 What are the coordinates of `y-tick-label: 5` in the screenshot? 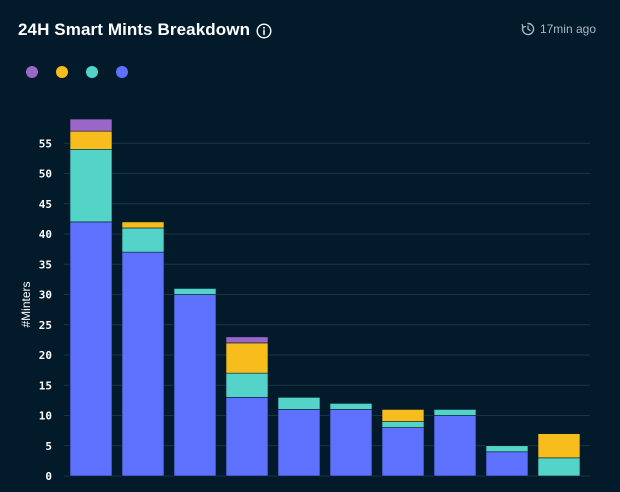 It's located at (48, 446).